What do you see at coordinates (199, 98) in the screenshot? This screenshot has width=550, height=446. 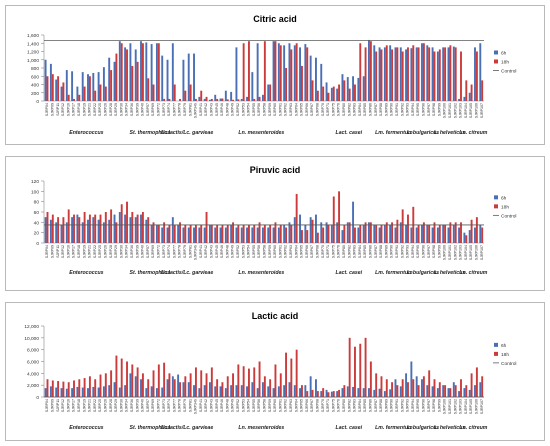 I see `bar-6h-SJRP41` at bounding box center [199, 98].